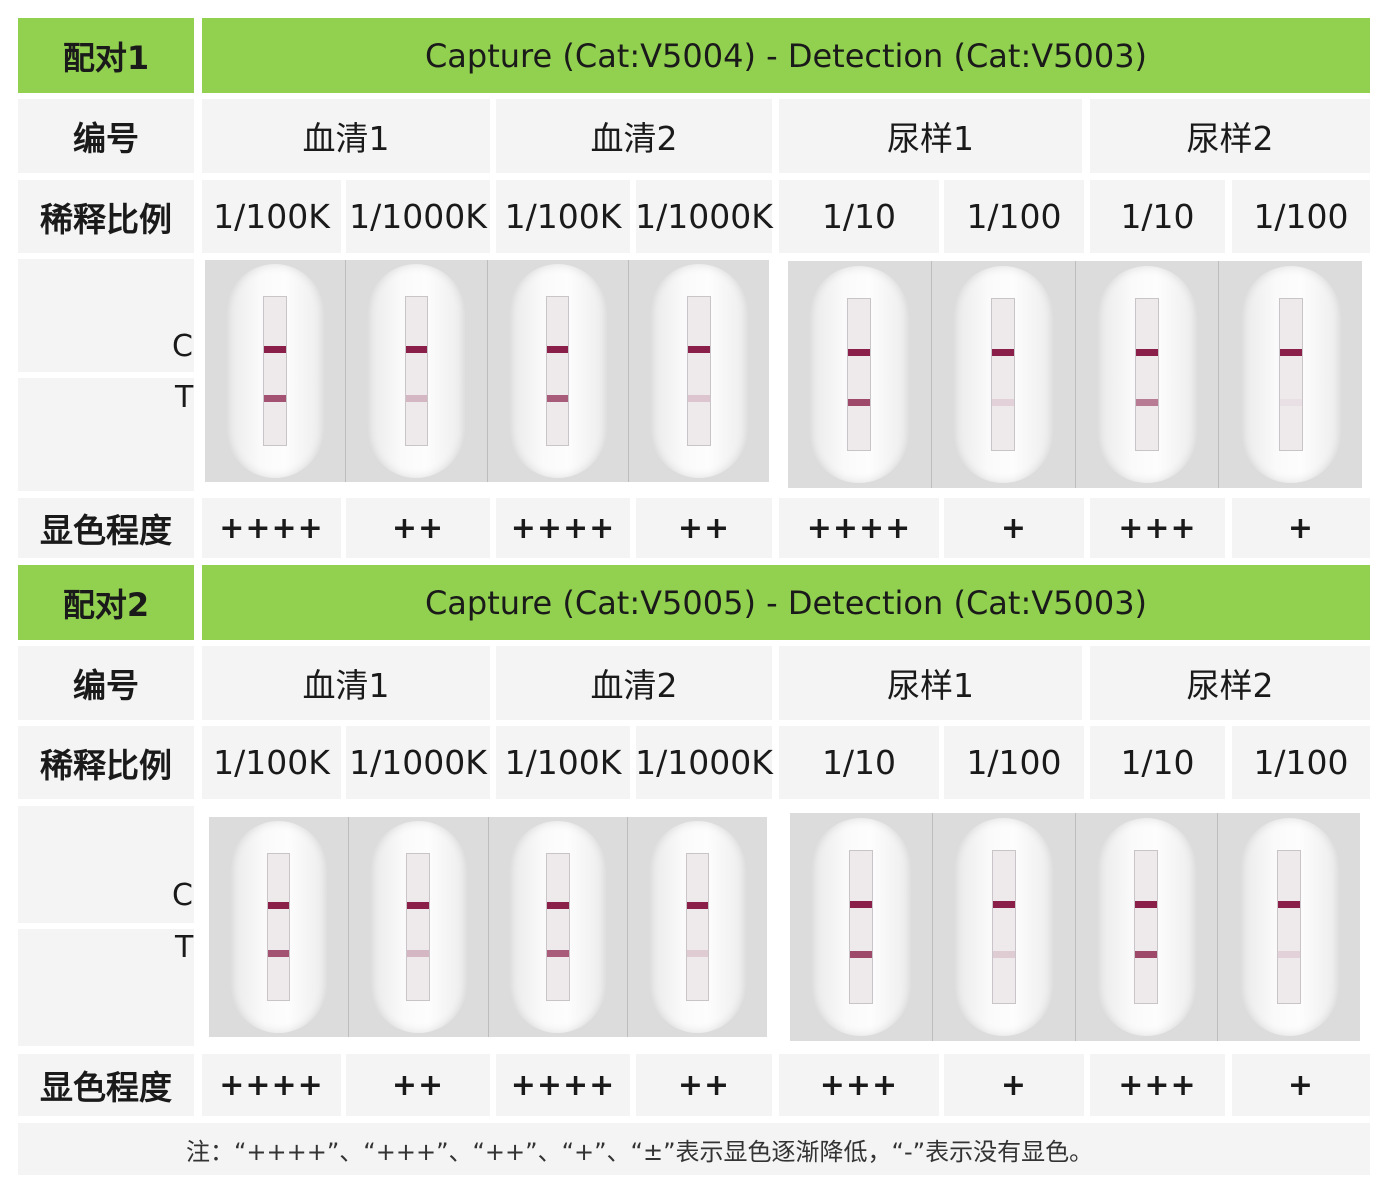 The width and height of the screenshot is (1390, 1192). Describe the element at coordinates (106, 216) in the screenshot. I see `dilution-label: 稀释比例` at that location.